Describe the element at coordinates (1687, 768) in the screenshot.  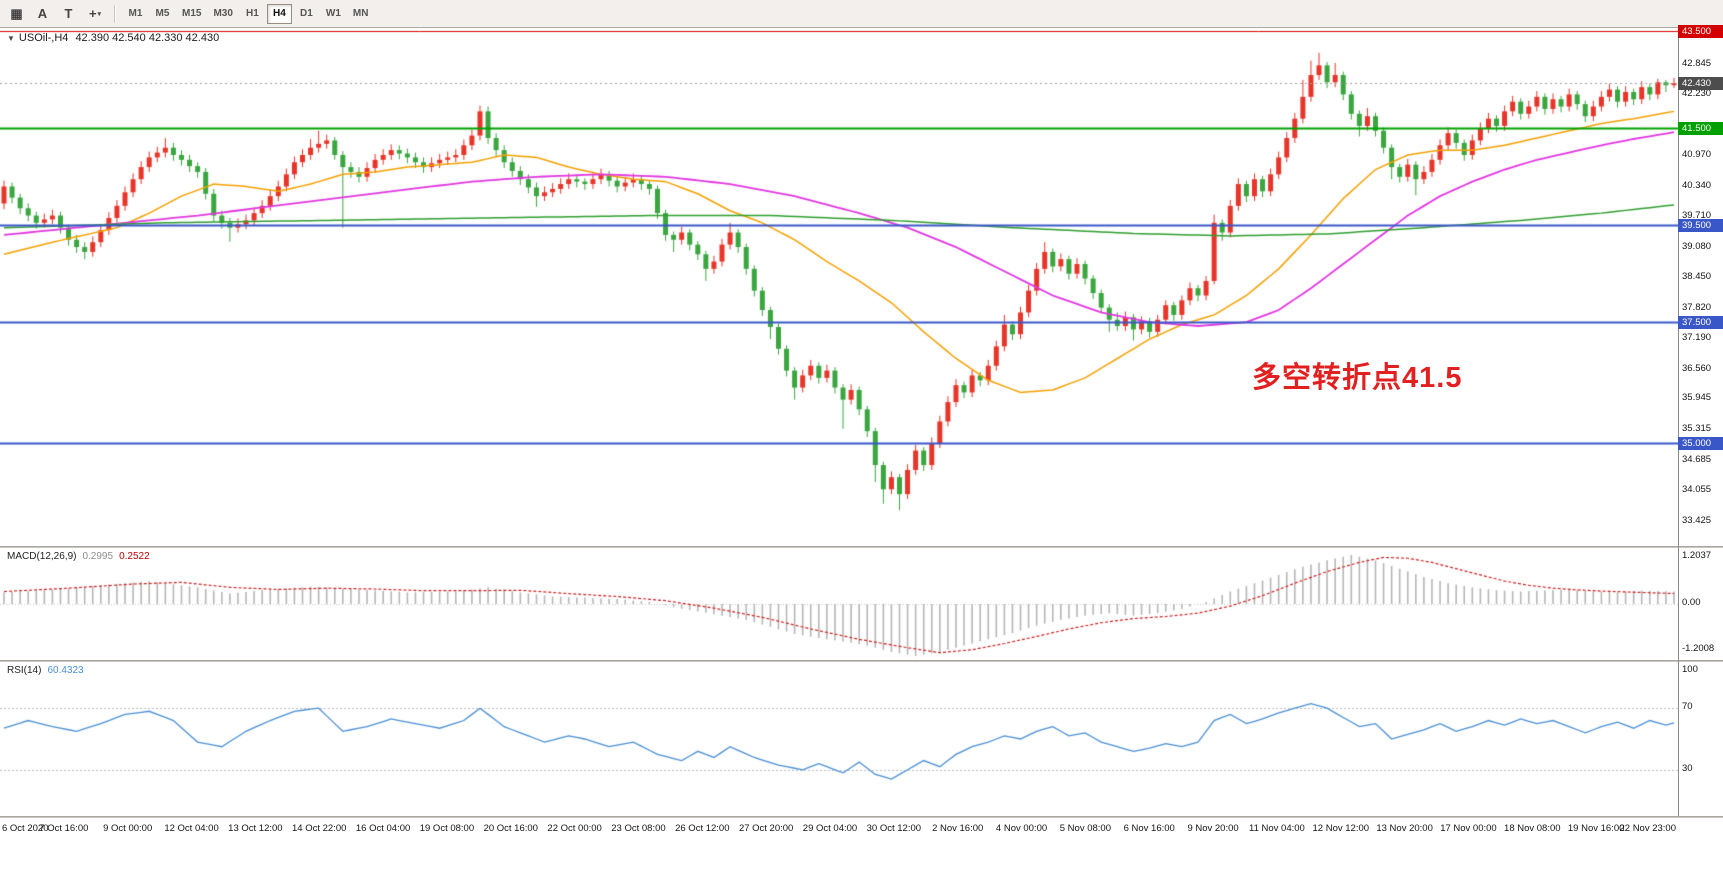
I see `rsi-axis-label: 30` at that location.